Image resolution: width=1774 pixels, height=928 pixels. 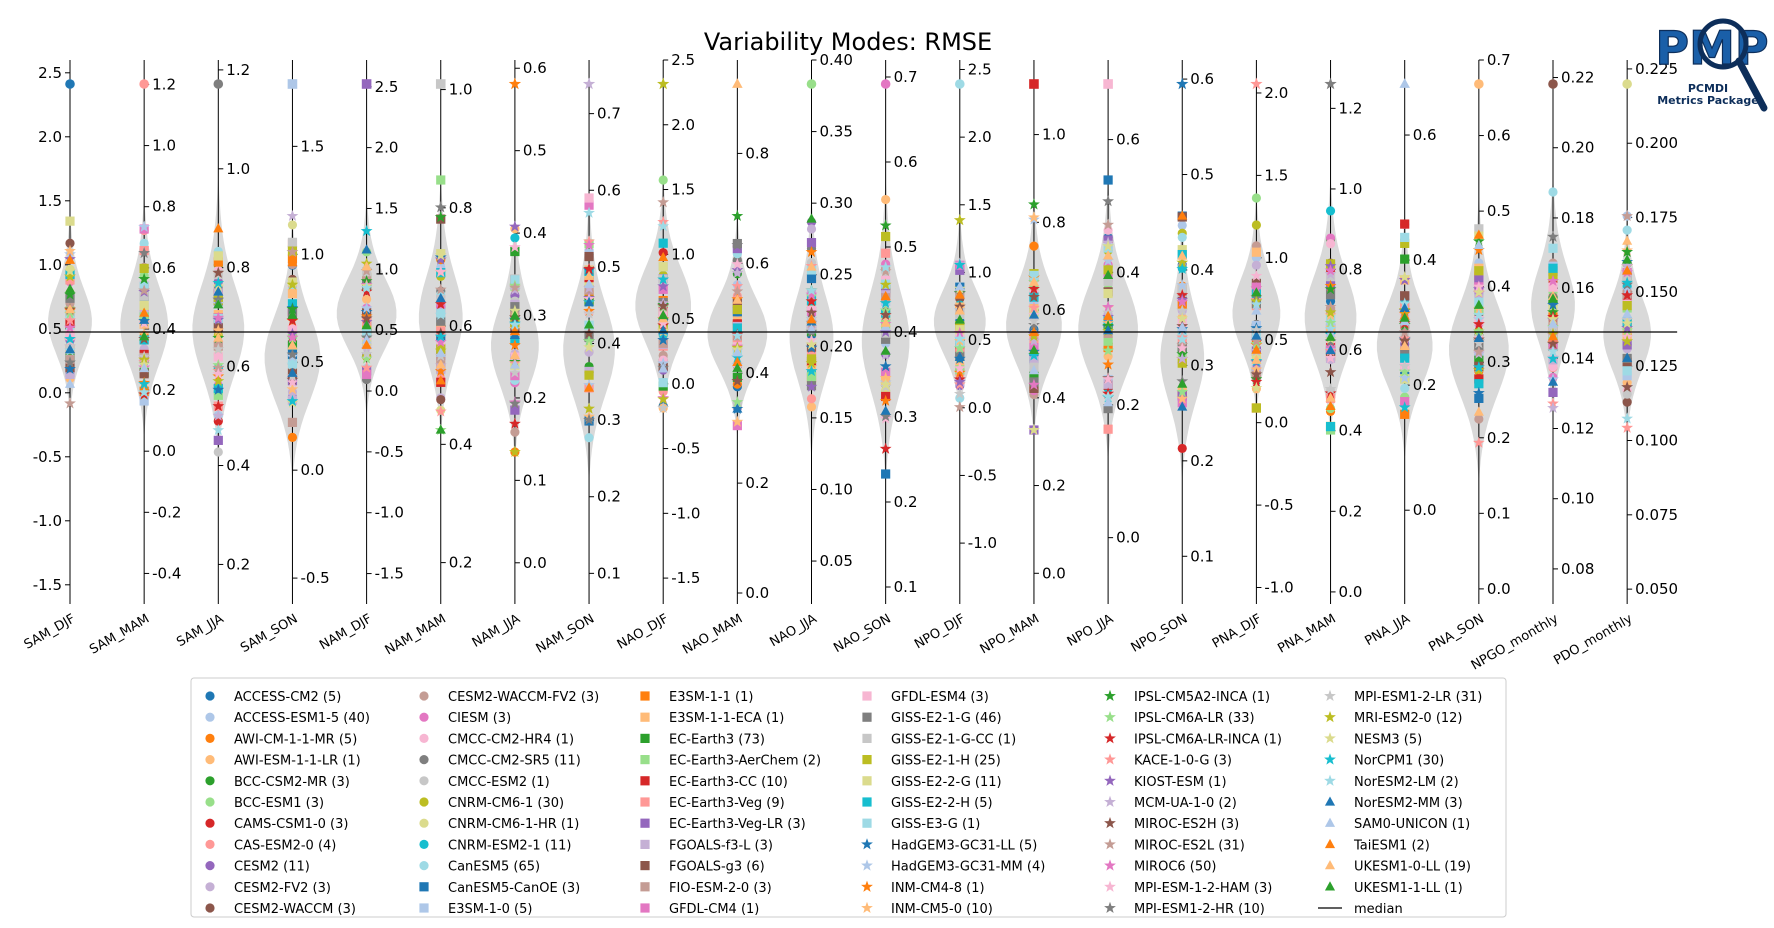 I want to click on tick-label: 1.5, so click(x=387, y=208).